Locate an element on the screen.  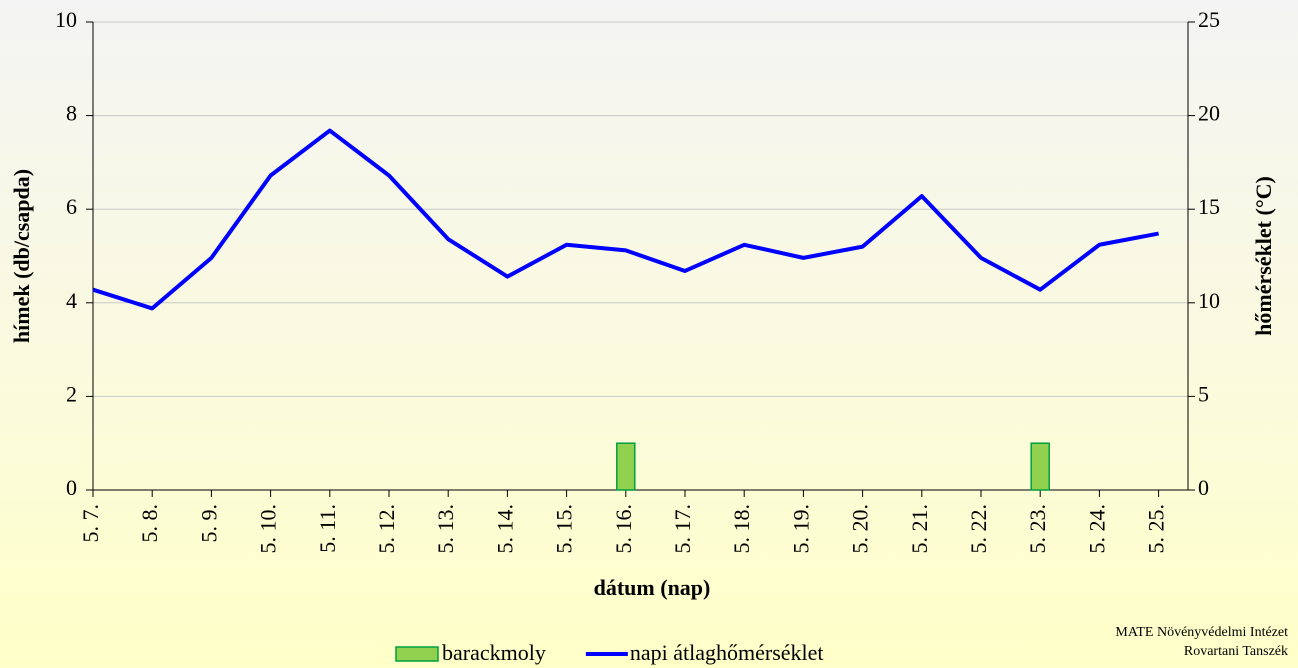
legend-swatch is located at coordinates (417, 654).